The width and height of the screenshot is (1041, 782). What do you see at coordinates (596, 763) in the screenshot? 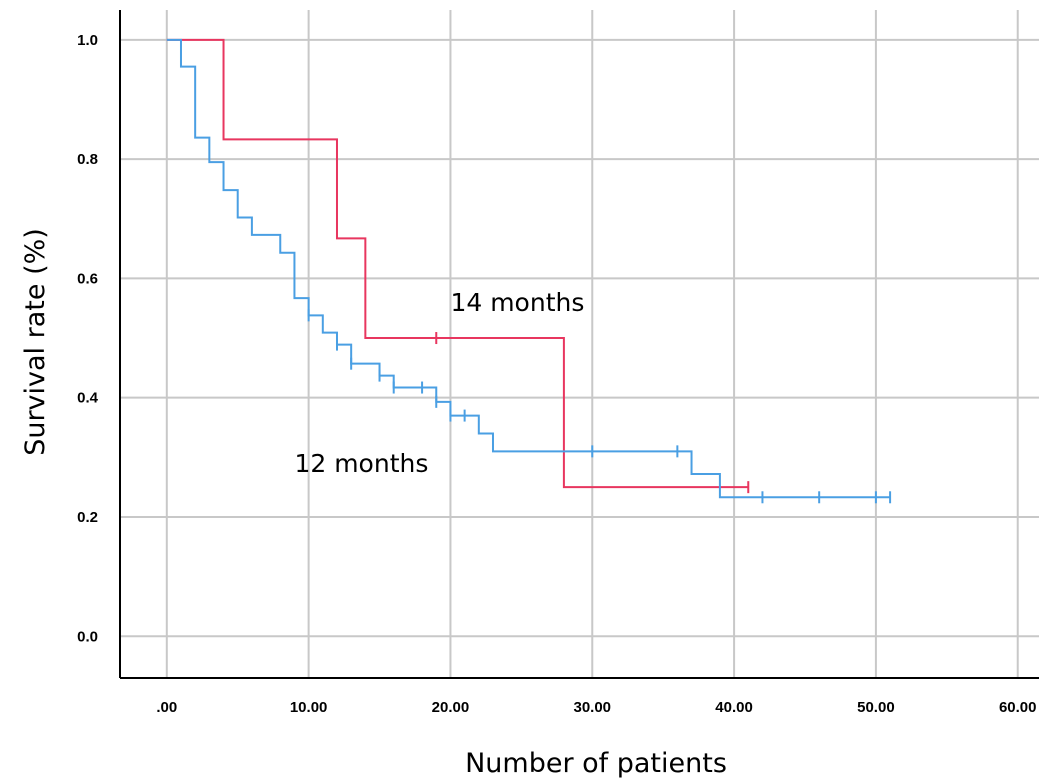
I see `x-axis-title: Number of patients` at bounding box center [596, 763].